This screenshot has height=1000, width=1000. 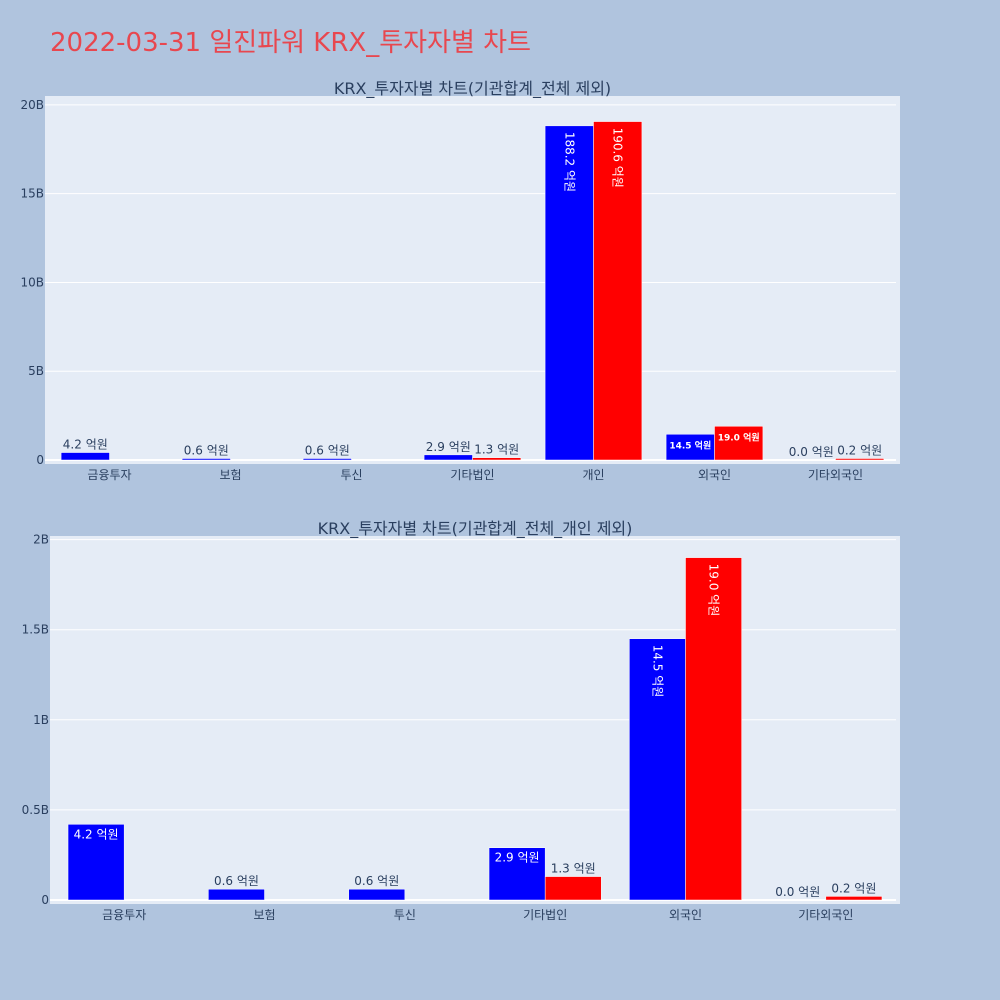 What do you see at coordinates (593, 475) in the screenshot?
I see `x-tick-label: 개인` at bounding box center [593, 475].